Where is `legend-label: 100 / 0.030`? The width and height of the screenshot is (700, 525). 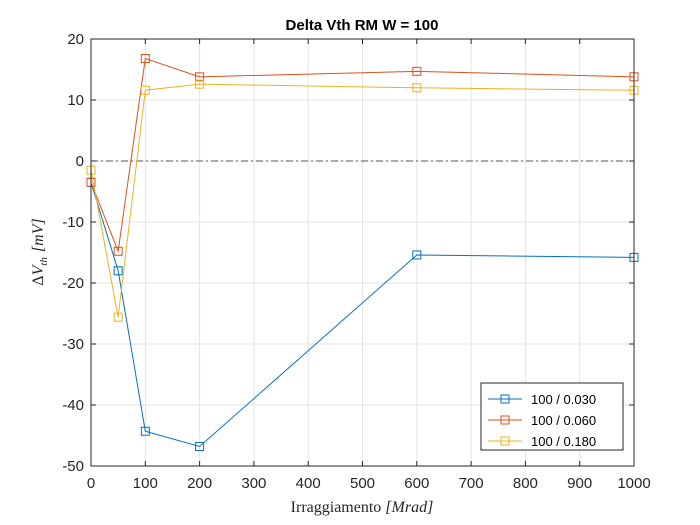
legend-label: 100 / 0.030 is located at coordinates (563, 399).